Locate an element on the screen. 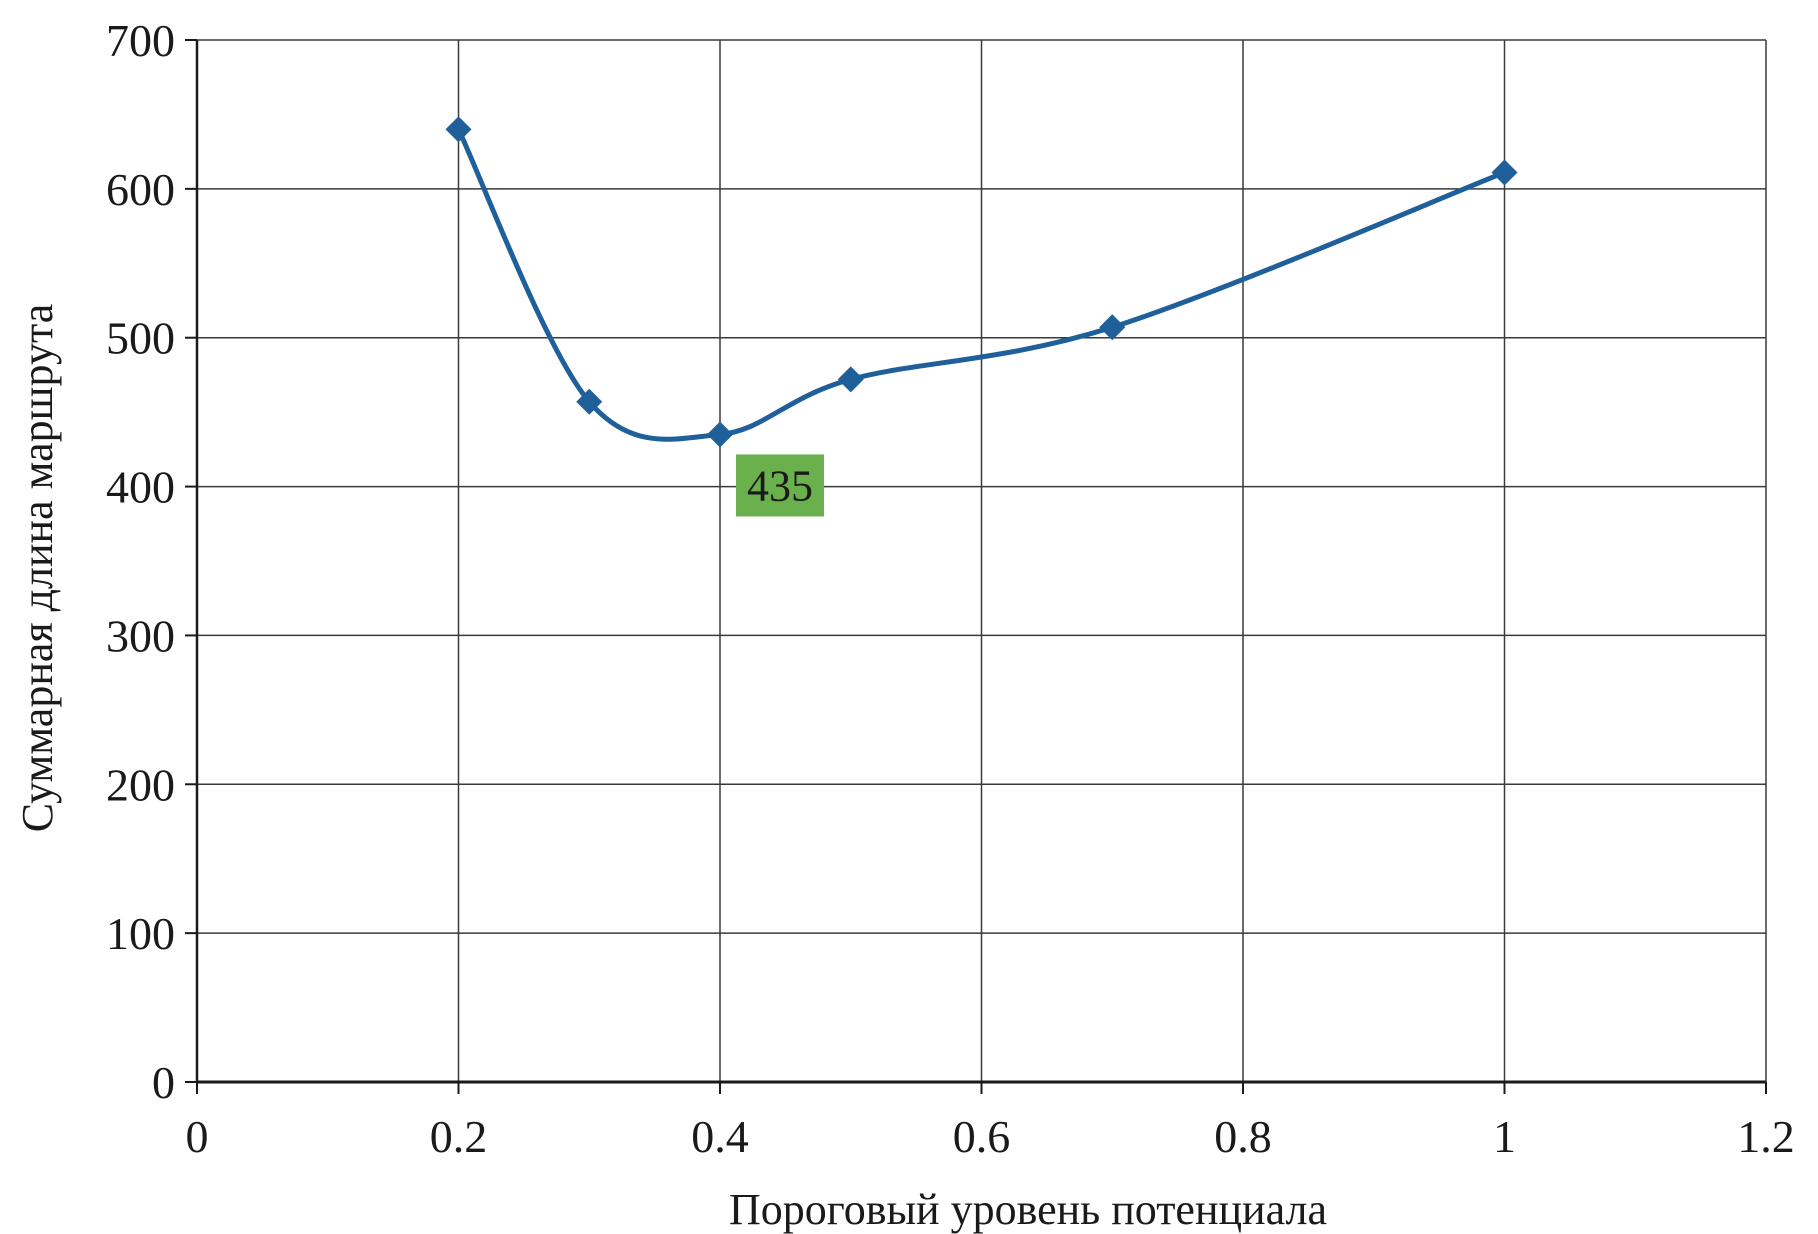 This screenshot has height=1234, width=1818. y-tick-label: 200 is located at coordinates (140, 784).